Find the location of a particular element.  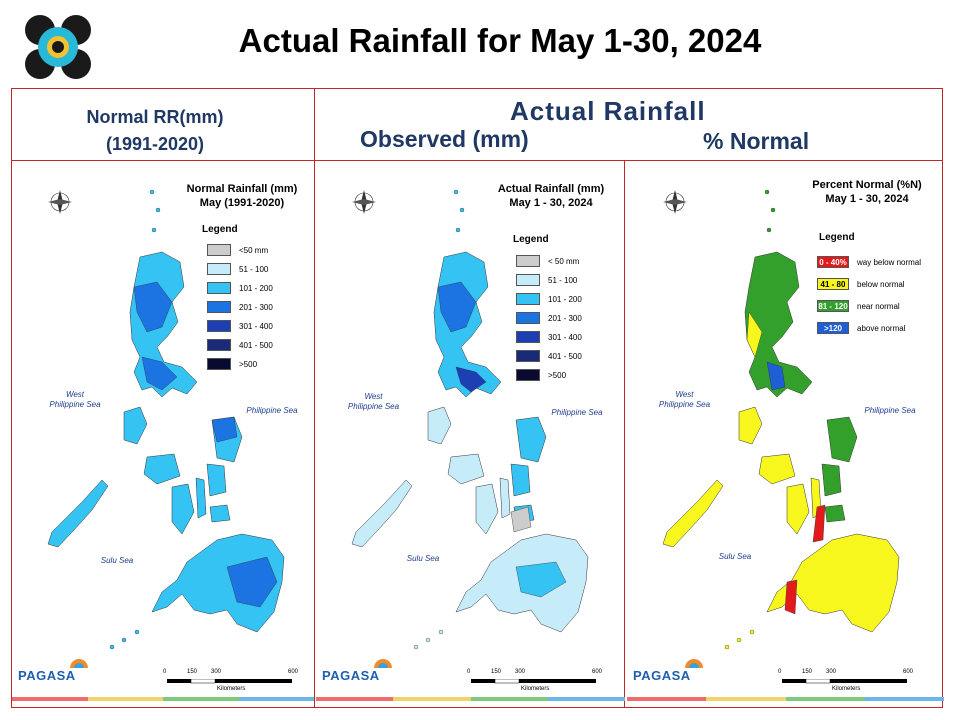

legend-swatch: 41 - 80 is located at coordinates (833, 284).